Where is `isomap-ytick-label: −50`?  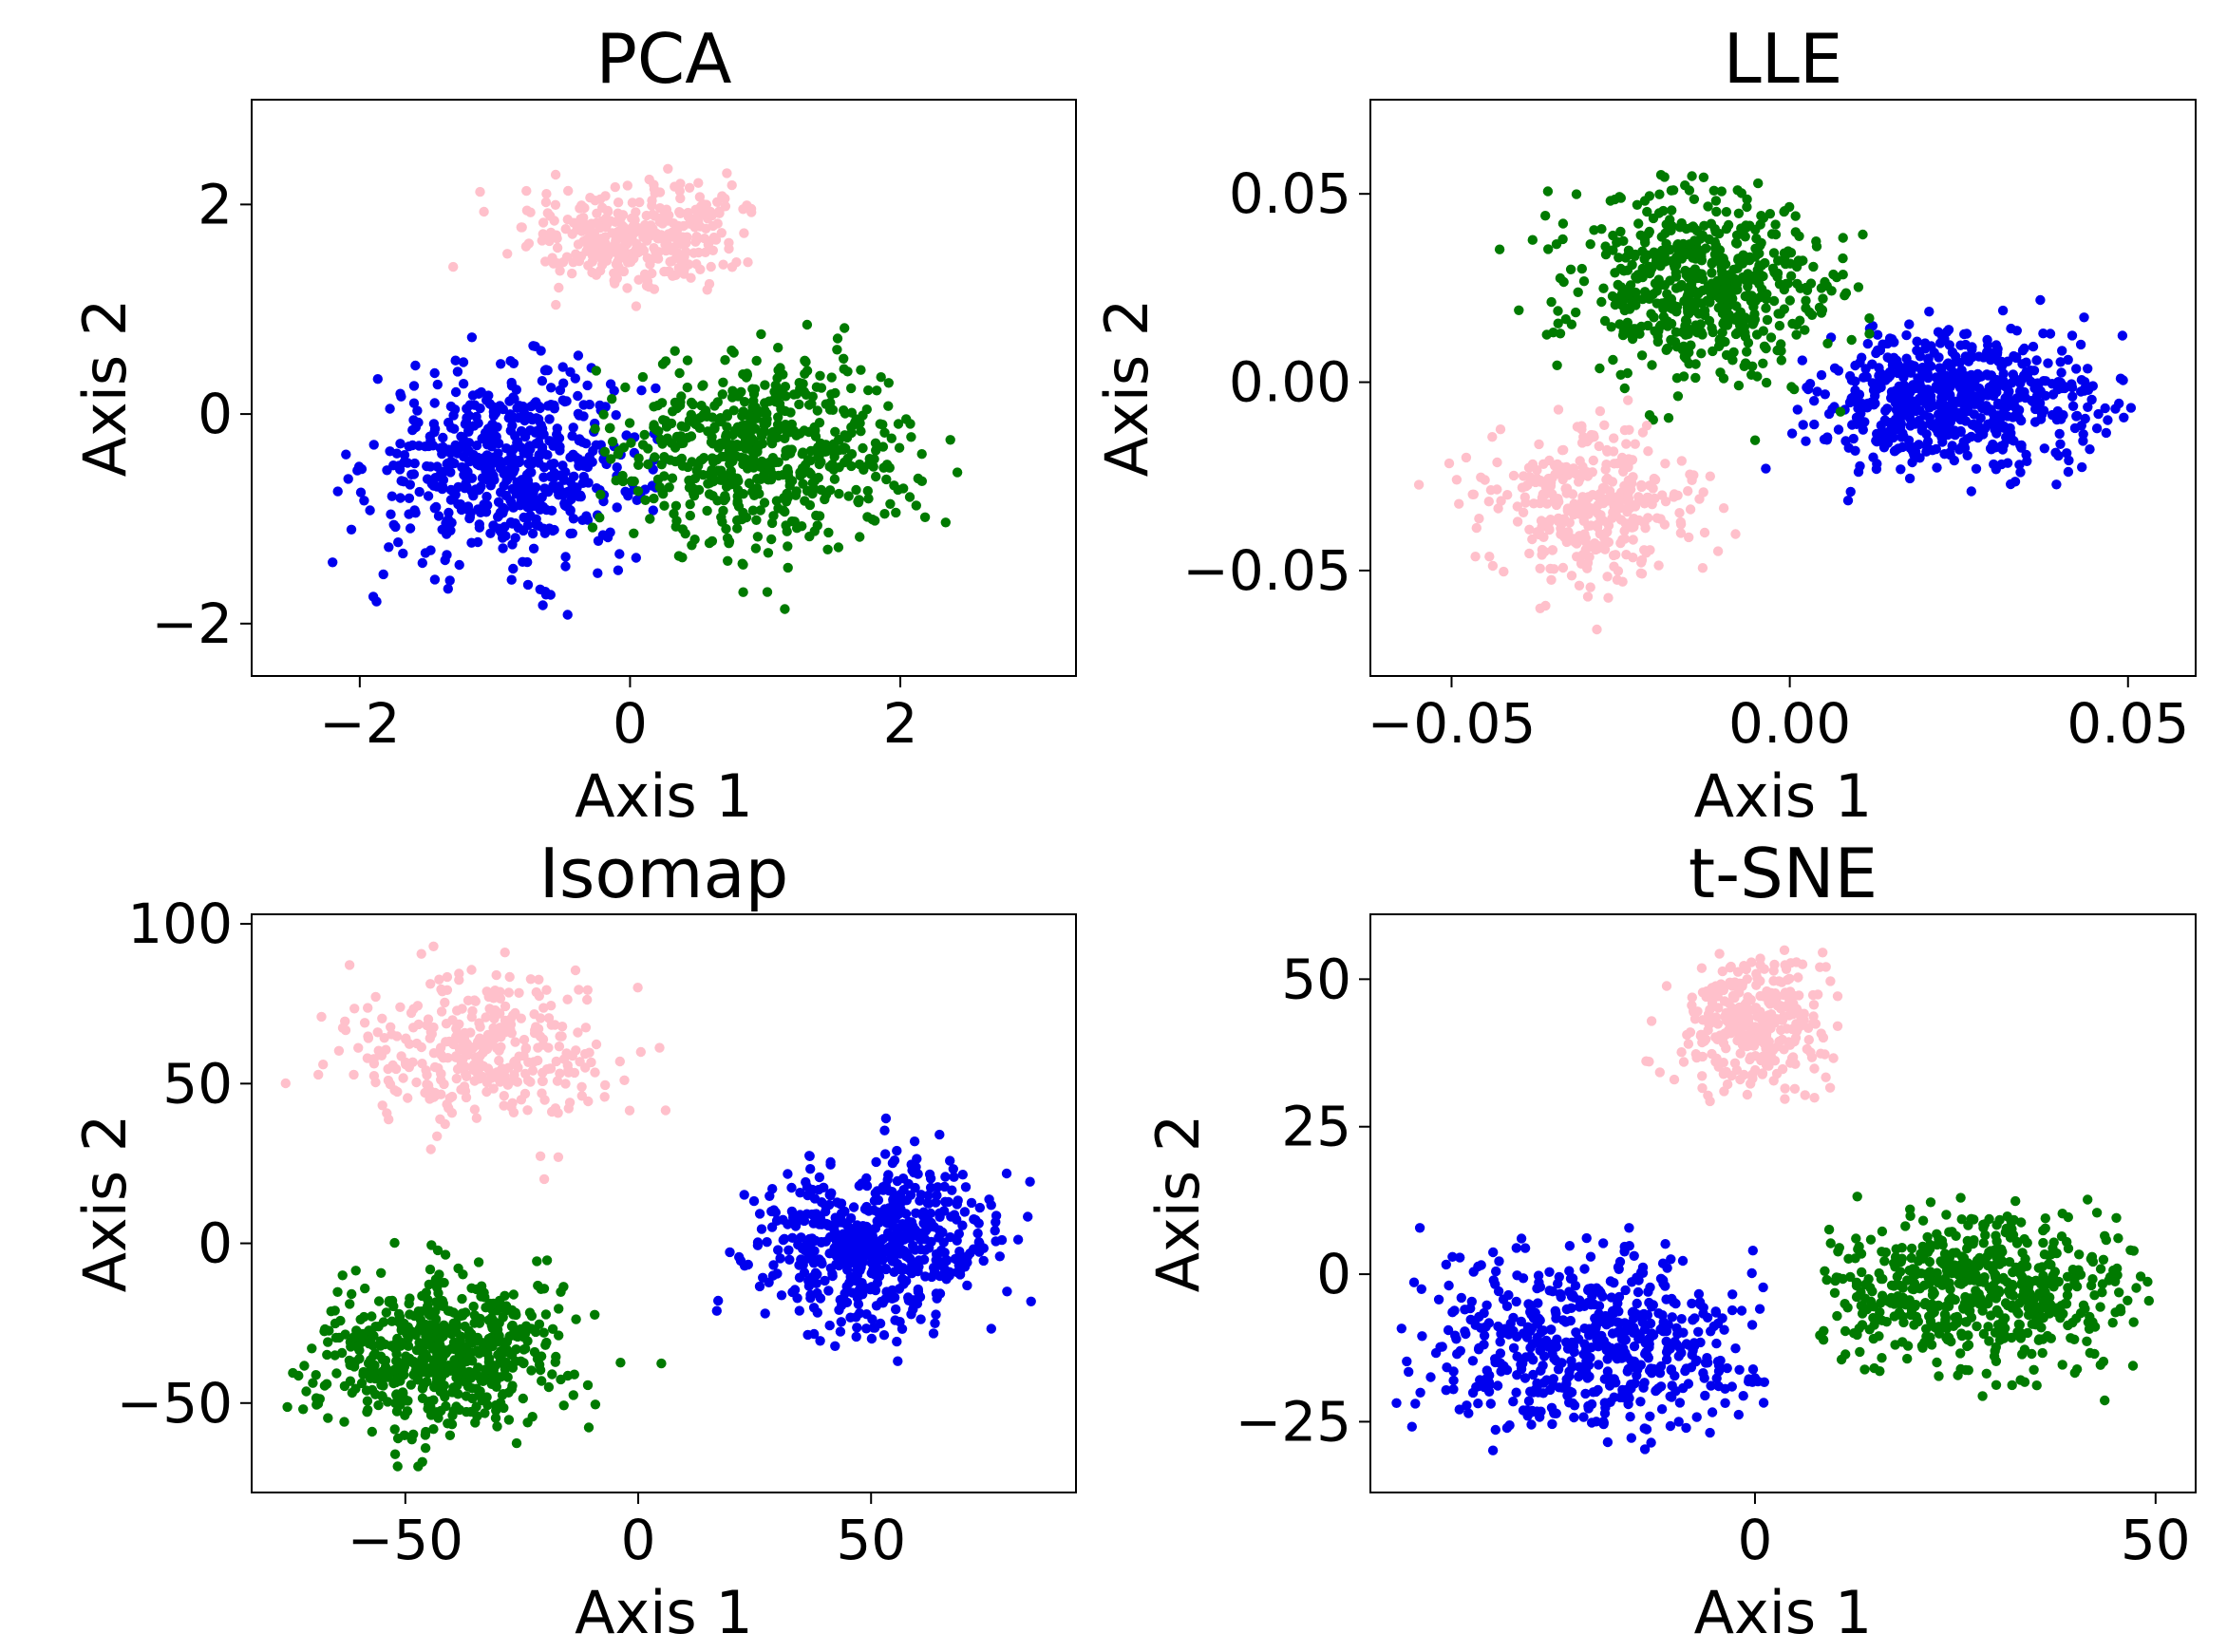 isomap-ytick-label: −50 is located at coordinates (175, 1403).